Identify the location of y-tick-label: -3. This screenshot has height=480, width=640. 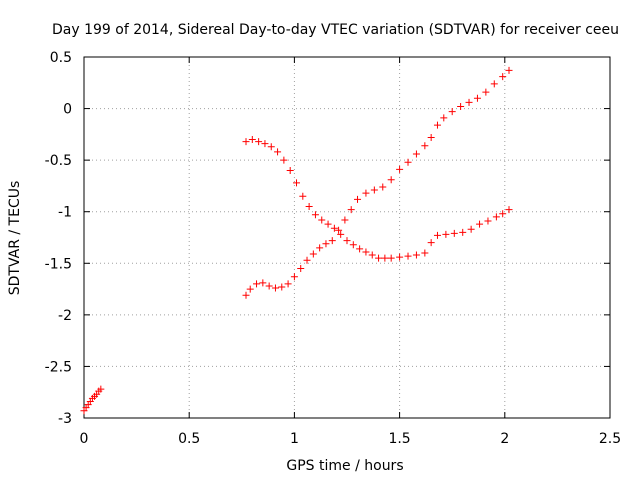
(65, 419).